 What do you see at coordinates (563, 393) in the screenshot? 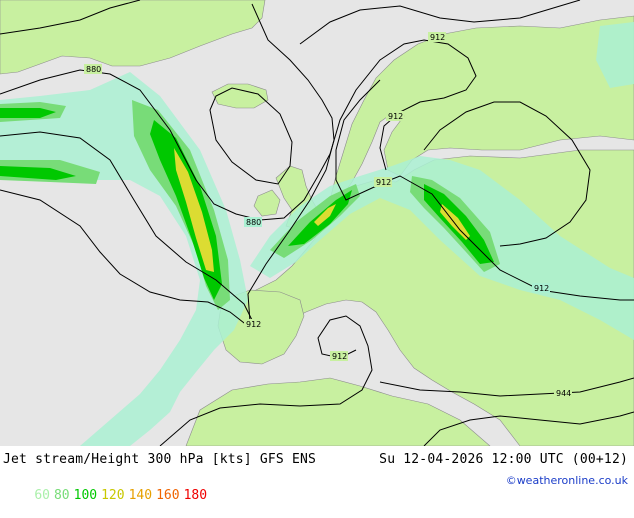
I see `contour-label: 944` at bounding box center [563, 393].